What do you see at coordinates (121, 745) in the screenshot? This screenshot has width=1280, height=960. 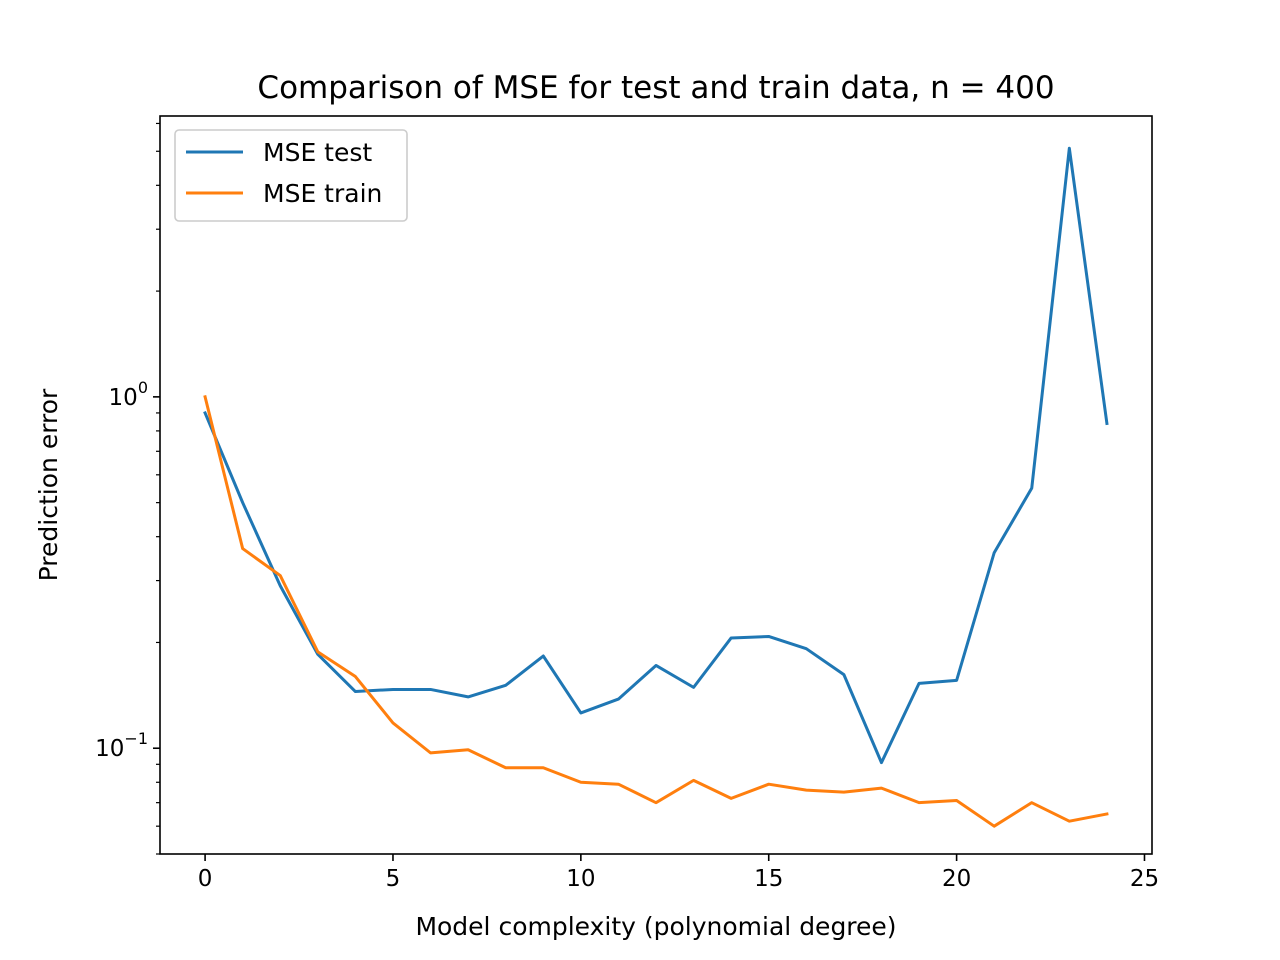 I see `y-tick-label: 10⁻¹` at bounding box center [121, 745].